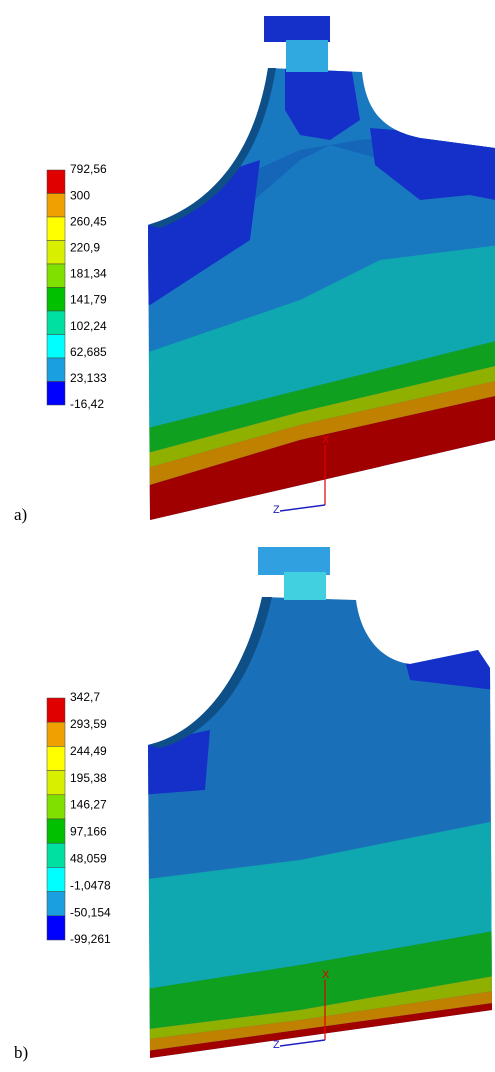 This screenshot has width=495, height=1072. Describe the element at coordinates (85, 248) in the screenshot. I see `legend-label: 220,9` at that location.